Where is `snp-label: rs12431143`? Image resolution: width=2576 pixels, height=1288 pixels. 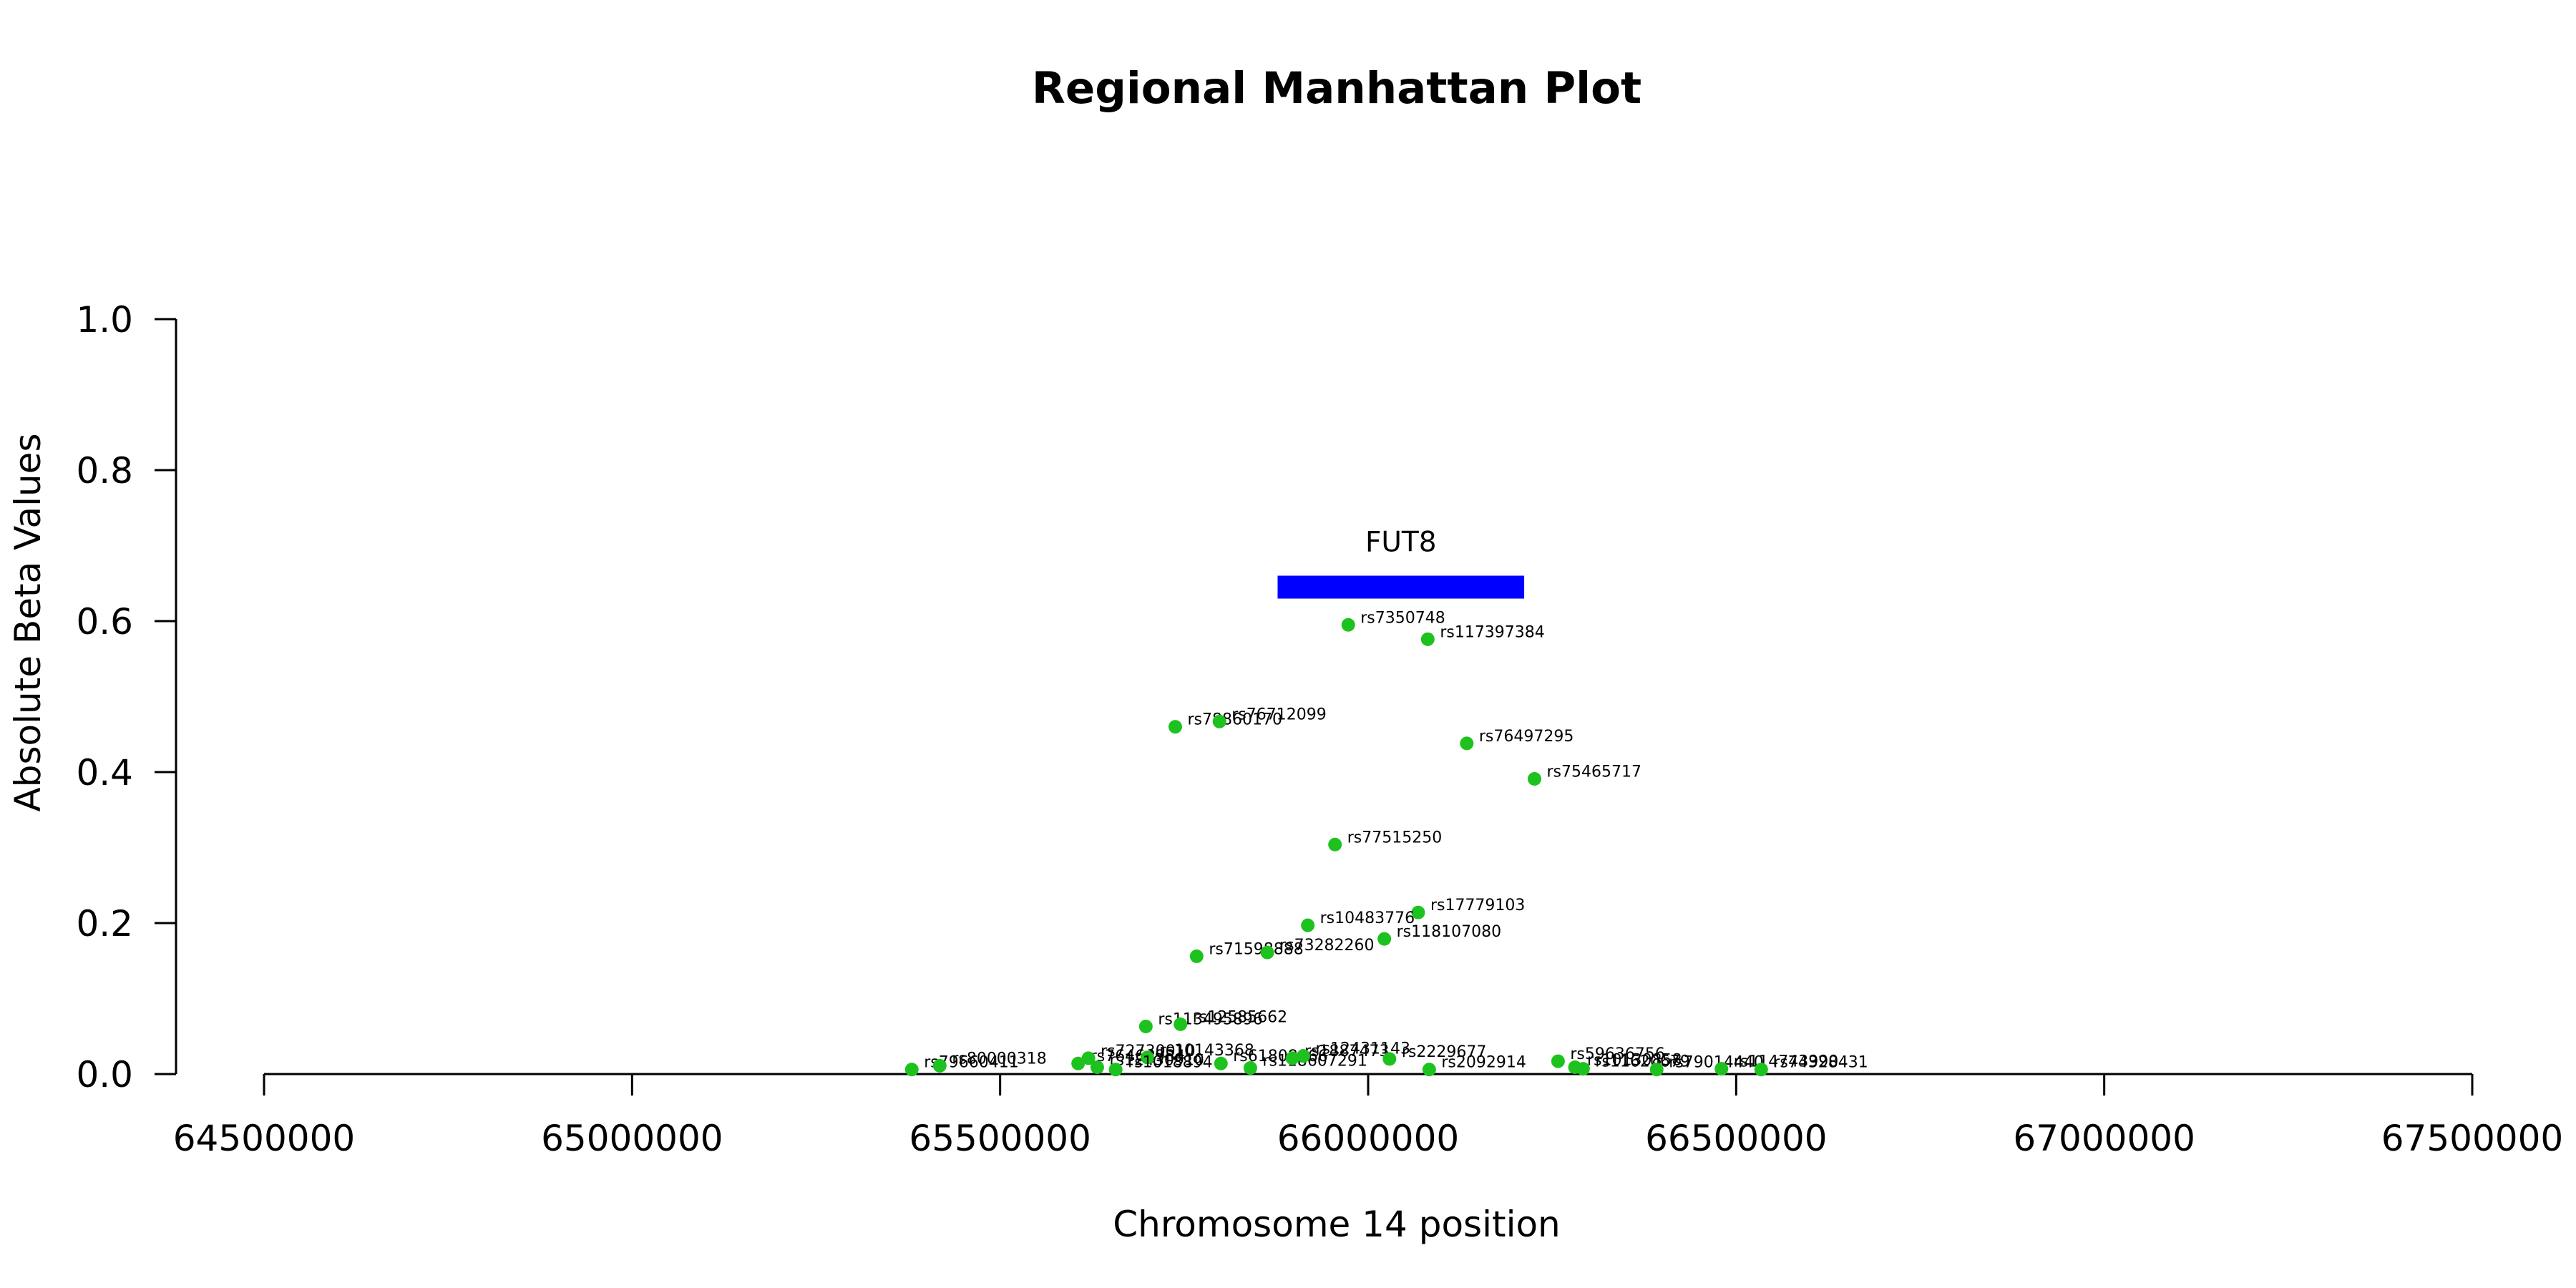 snp-label: rs12431143 is located at coordinates (1362, 1049).